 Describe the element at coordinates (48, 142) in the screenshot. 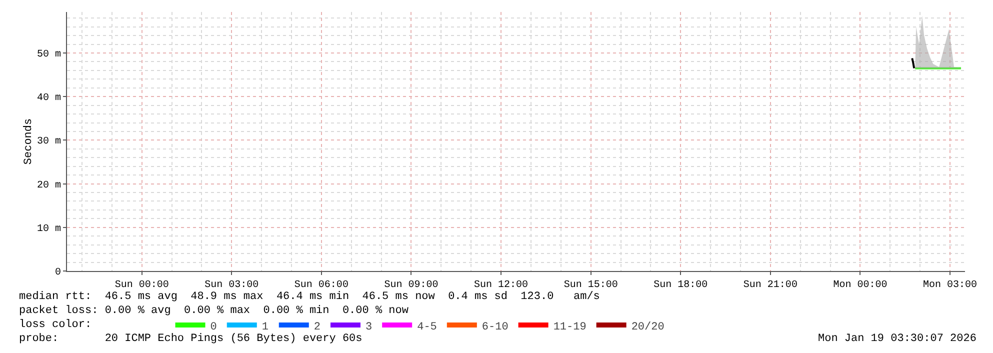

I see `y-tick-label: 30 m` at that location.